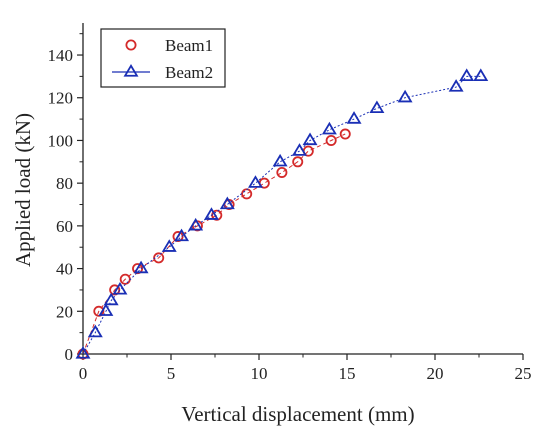 This screenshot has width=550, height=438. What do you see at coordinates (83, 373) in the screenshot?
I see `x-tick-label-0: 0` at bounding box center [83, 373].